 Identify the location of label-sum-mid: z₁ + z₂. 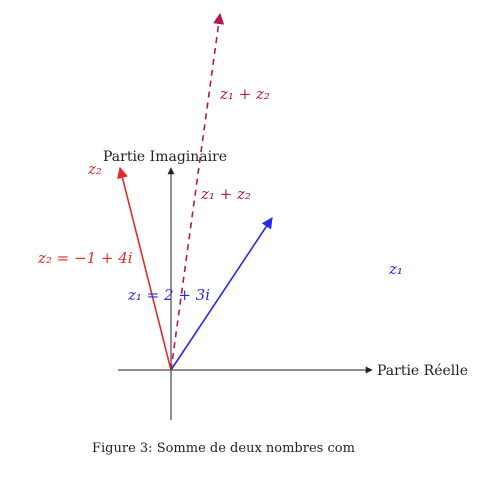
(225, 194).